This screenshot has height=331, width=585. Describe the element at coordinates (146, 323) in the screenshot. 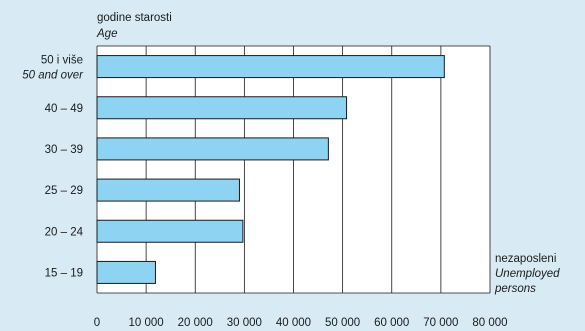

I see `x-tick-label-1: 10 000` at that location.